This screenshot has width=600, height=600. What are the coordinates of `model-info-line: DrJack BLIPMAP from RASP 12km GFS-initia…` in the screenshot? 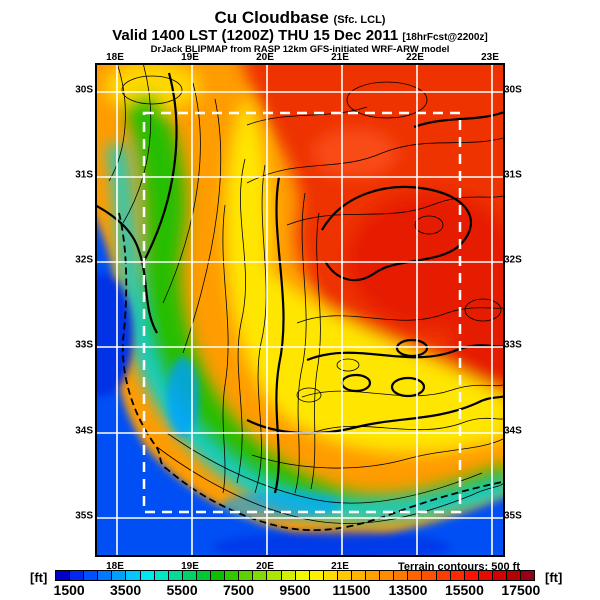 It's located at (300, 49).